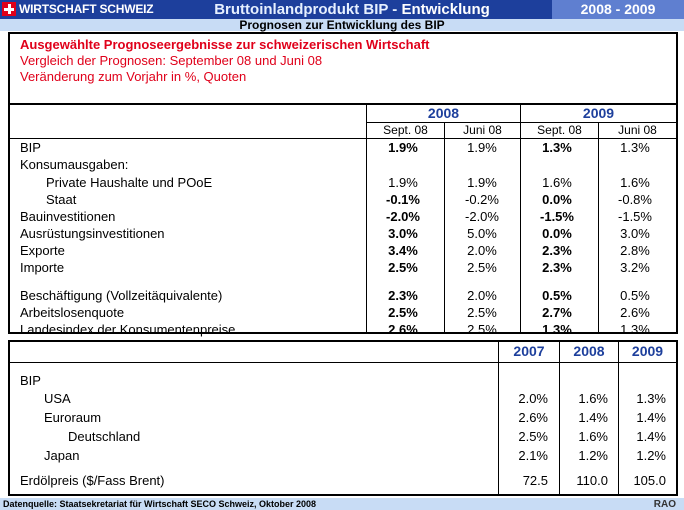  I want to click on intro-units: Veränderung zum Vorjahr in %, Quoten, so click(133, 76).